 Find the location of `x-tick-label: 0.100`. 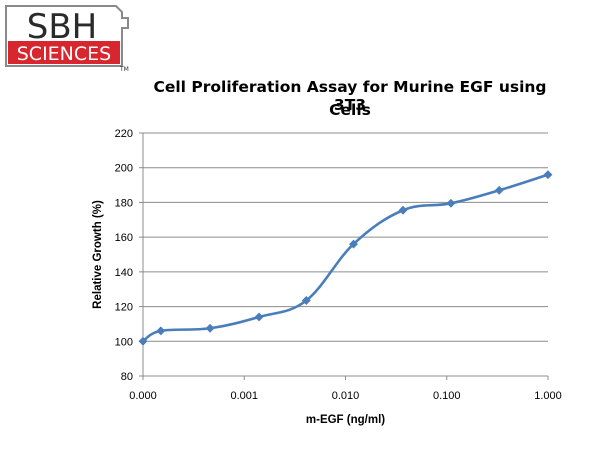

x-tick-label: 0.100 is located at coordinates (447, 396).